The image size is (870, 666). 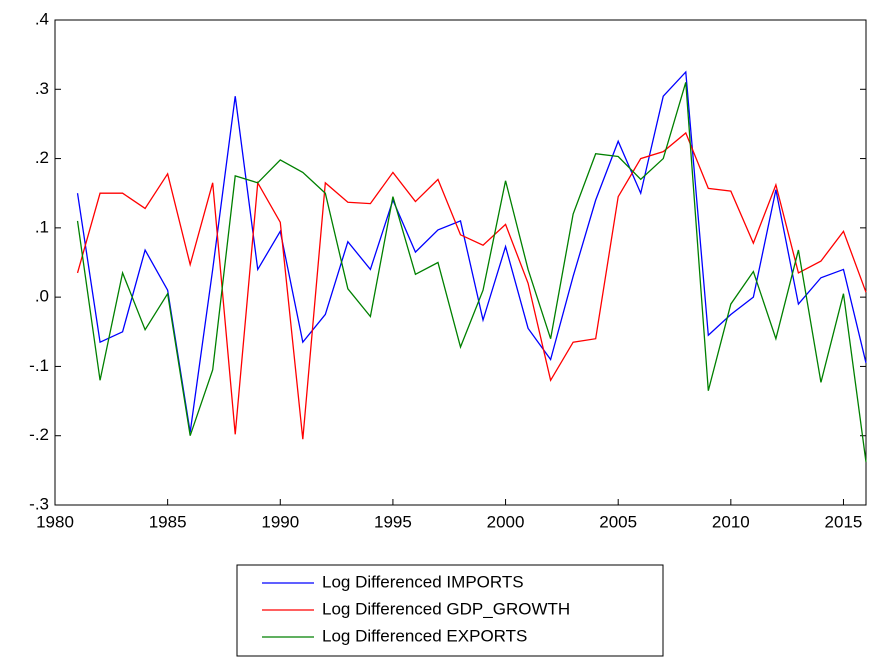 I want to click on legend-label: Log Differenced GDP_GROWTH, so click(x=446, y=608).